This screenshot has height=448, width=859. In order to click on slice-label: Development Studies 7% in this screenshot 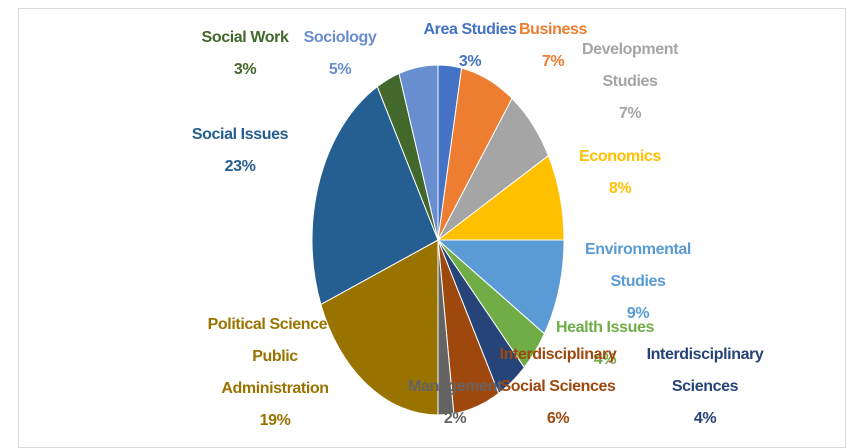, I will do `click(630, 82)`.